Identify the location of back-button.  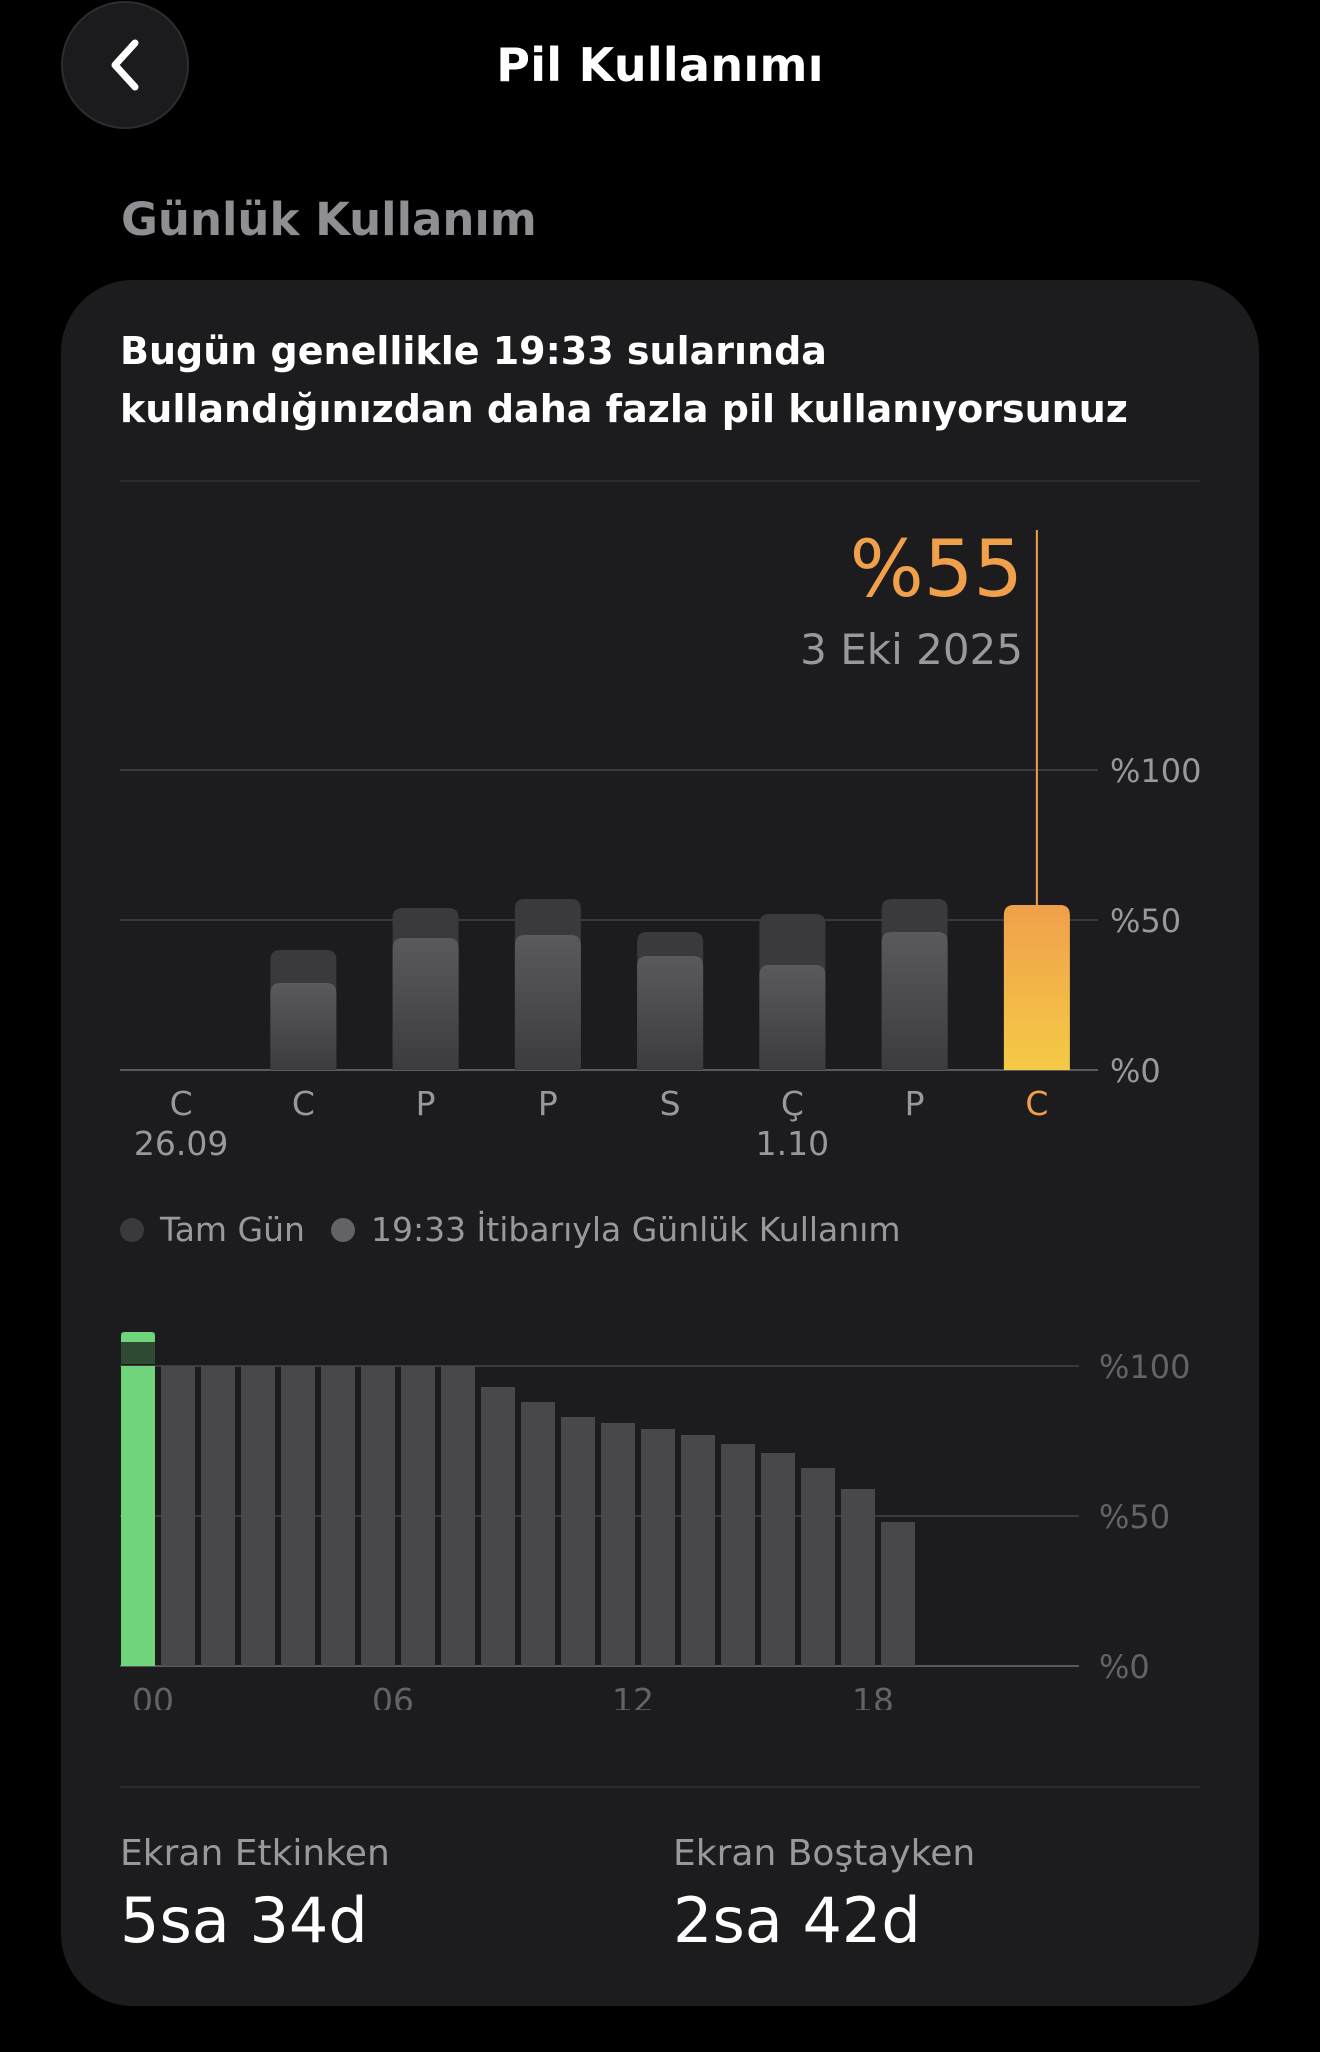
(125, 65).